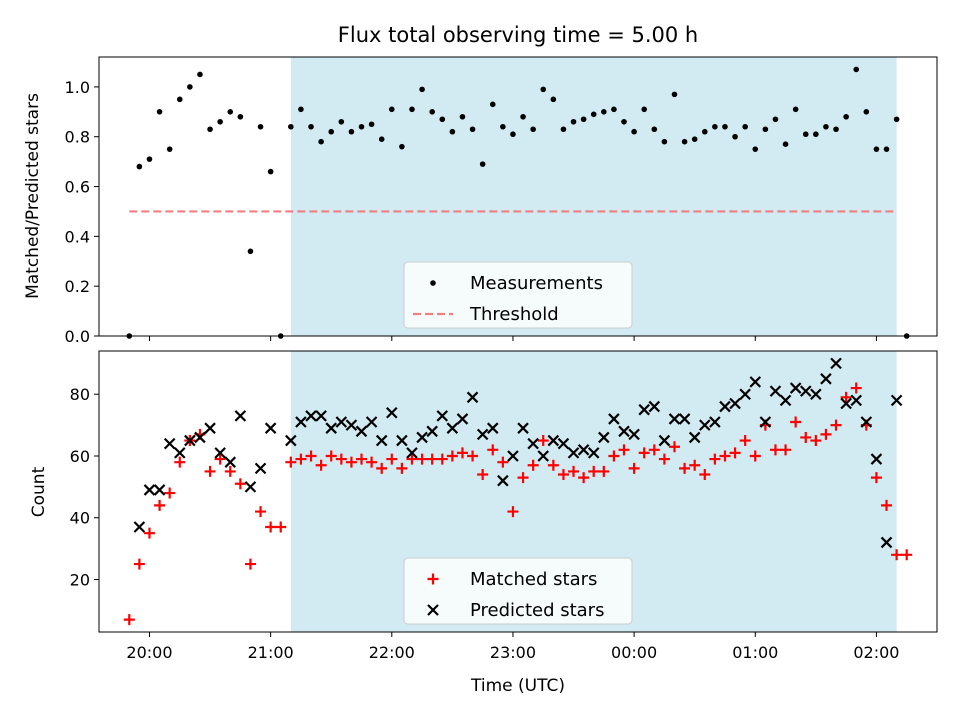  I want to click on y-tick-label: 0.8, so click(77, 137).